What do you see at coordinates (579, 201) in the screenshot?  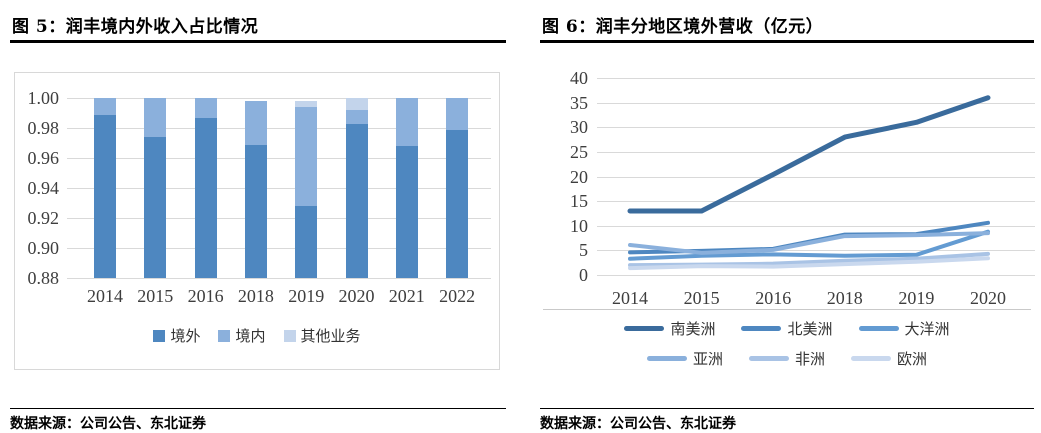 I see `y-axis-label: 15` at bounding box center [579, 201].